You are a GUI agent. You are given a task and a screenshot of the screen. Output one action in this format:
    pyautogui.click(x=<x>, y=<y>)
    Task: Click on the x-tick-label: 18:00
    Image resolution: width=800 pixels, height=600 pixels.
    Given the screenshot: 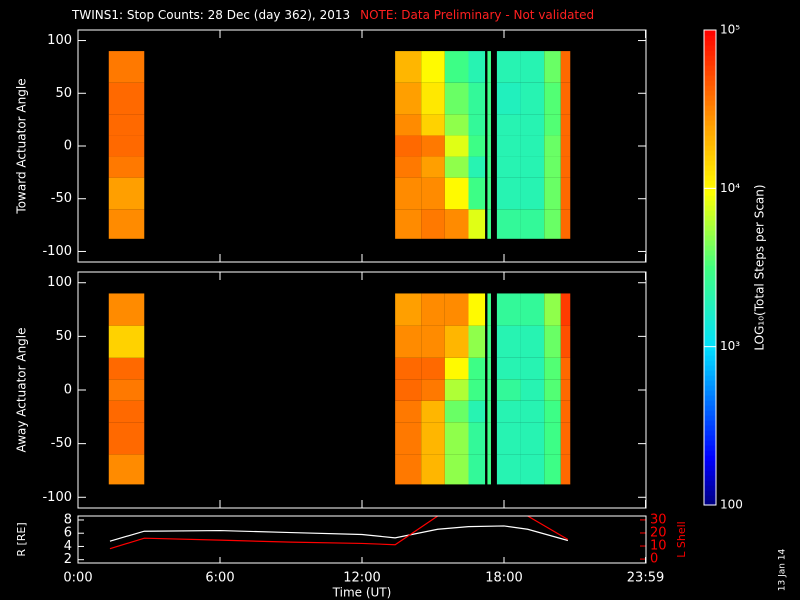 What is the action you would take?
    pyautogui.click(x=503, y=578)
    